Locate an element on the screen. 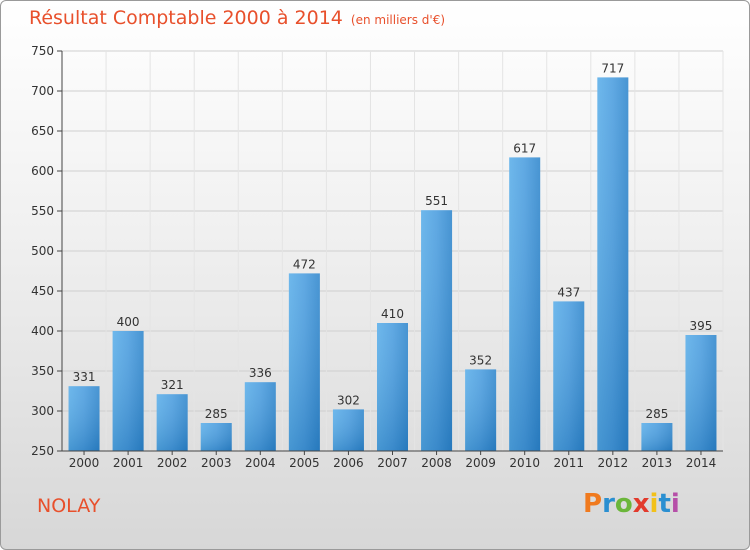  x-tick-label: 2014 is located at coordinates (701, 463).